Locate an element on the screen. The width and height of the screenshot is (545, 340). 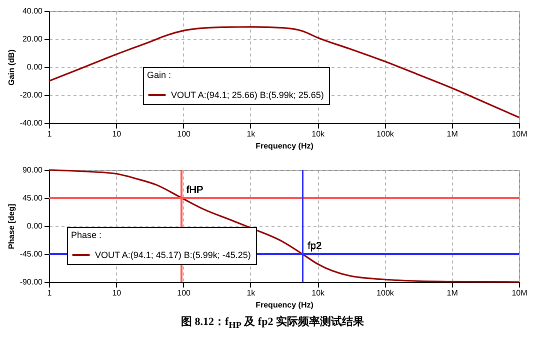
y-axis-title: Gain (dB) is located at coordinates (11, 67).